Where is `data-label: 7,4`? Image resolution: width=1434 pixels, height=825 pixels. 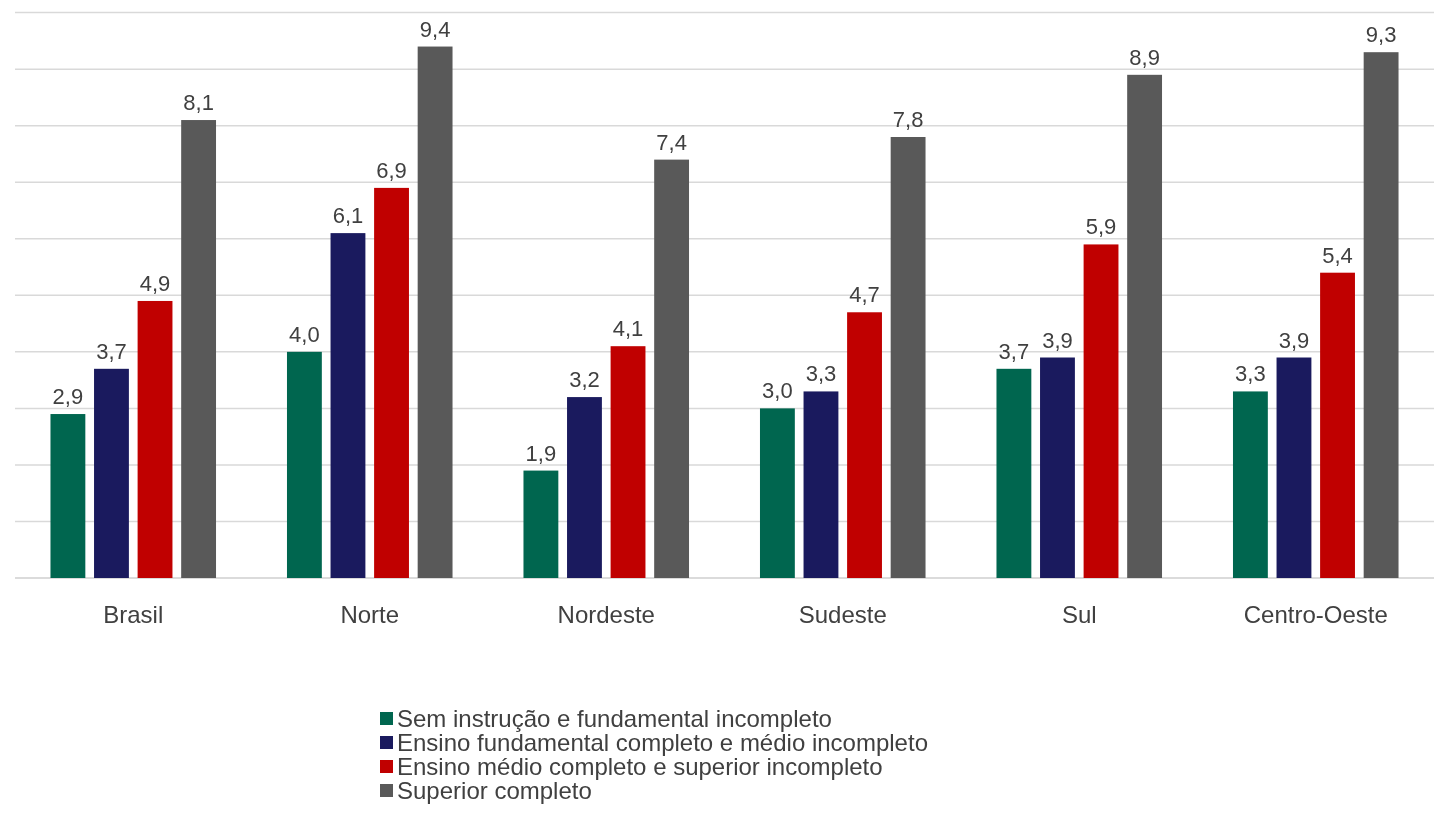 data-label: 7,4 is located at coordinates (671, 142).